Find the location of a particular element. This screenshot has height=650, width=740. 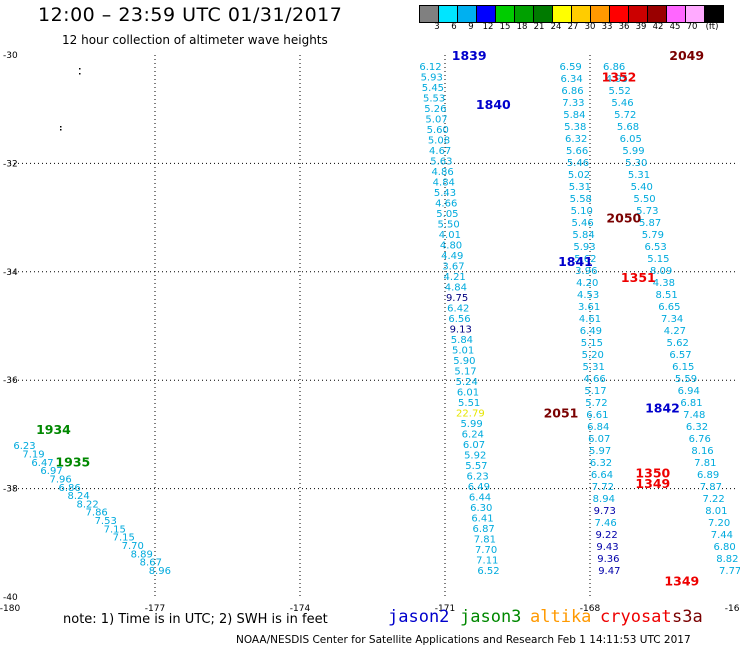

scale-label: 42 is located at coordinates (658, 27).